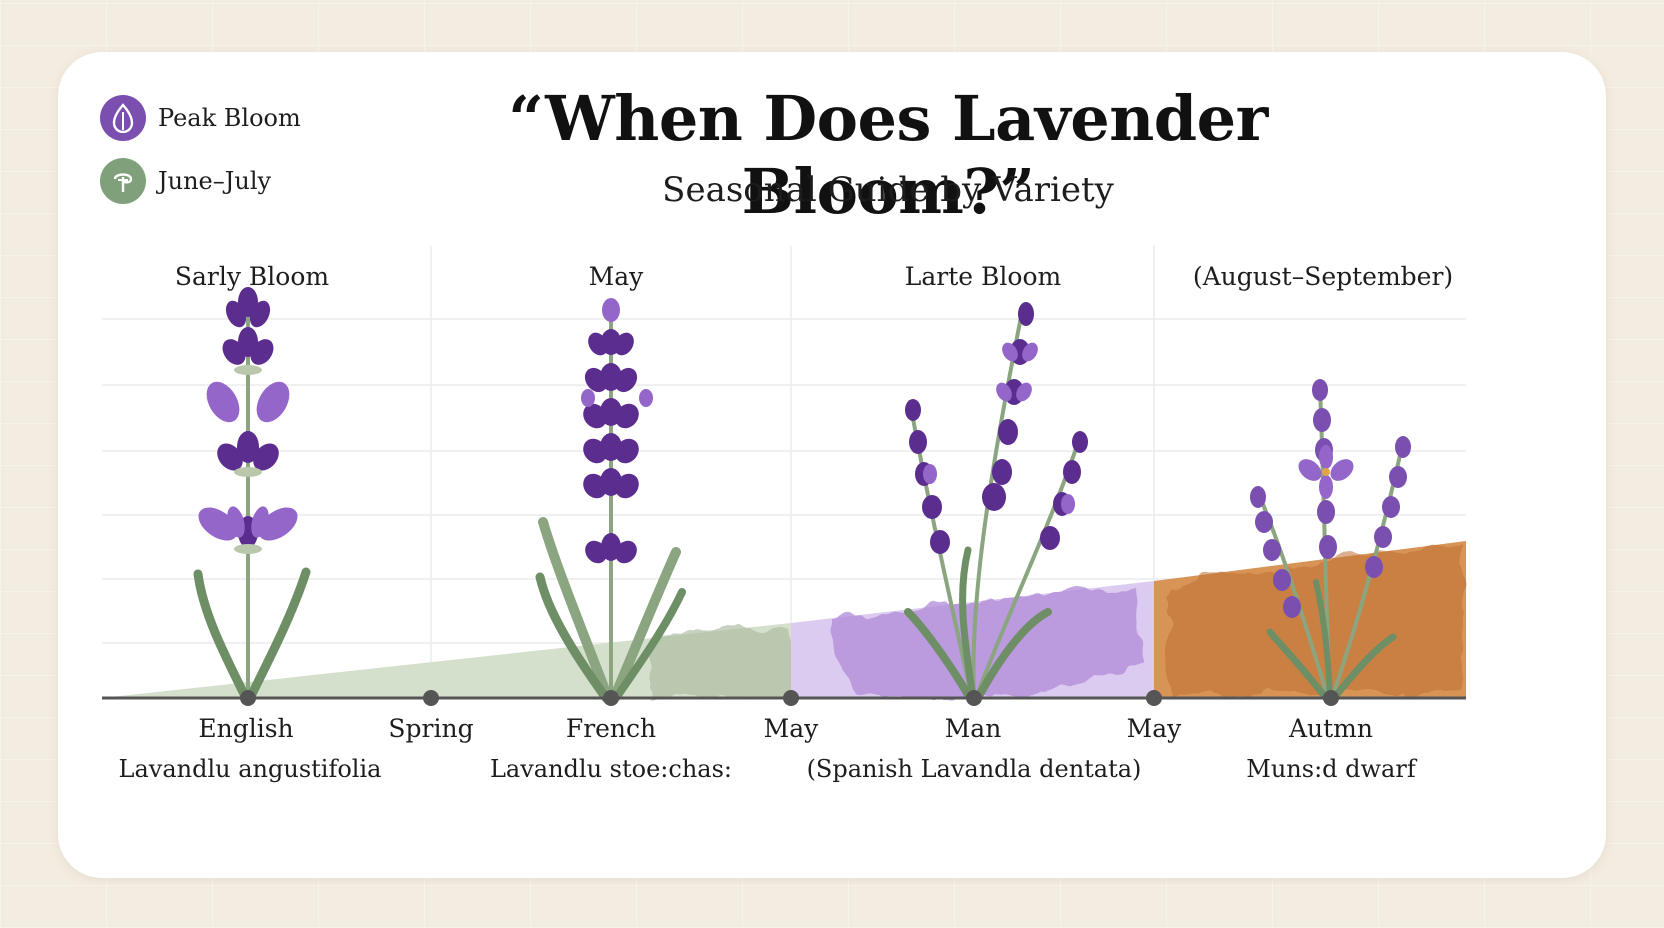 This screenshot has height=928, width=1664. I want to click on plant-english, so click(252, 495).